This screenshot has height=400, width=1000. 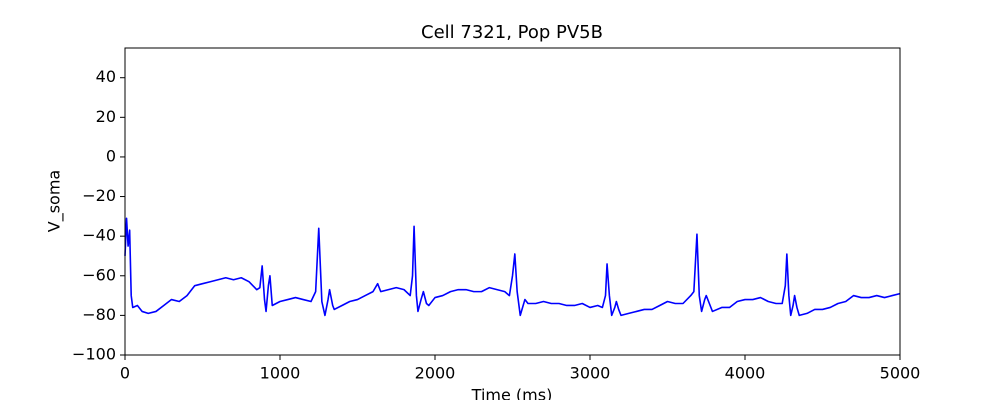 What do you see at coordinates (106, 76) in the screenshot?
I see `y-tick-label: 40` at bounding box center [106, 76].